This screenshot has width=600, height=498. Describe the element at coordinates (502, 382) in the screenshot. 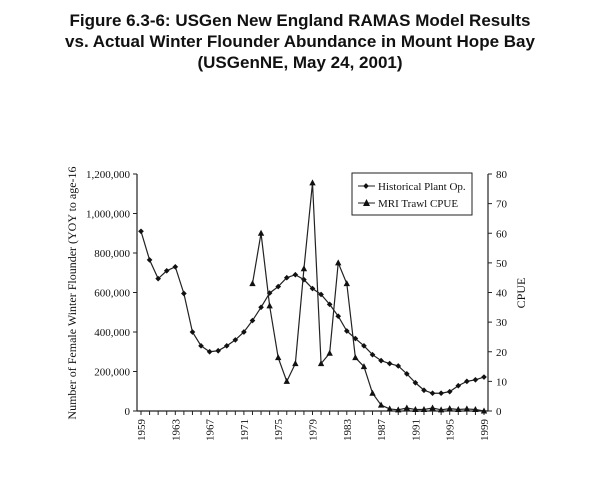

I see `y2-tick-label: 10` at that location.